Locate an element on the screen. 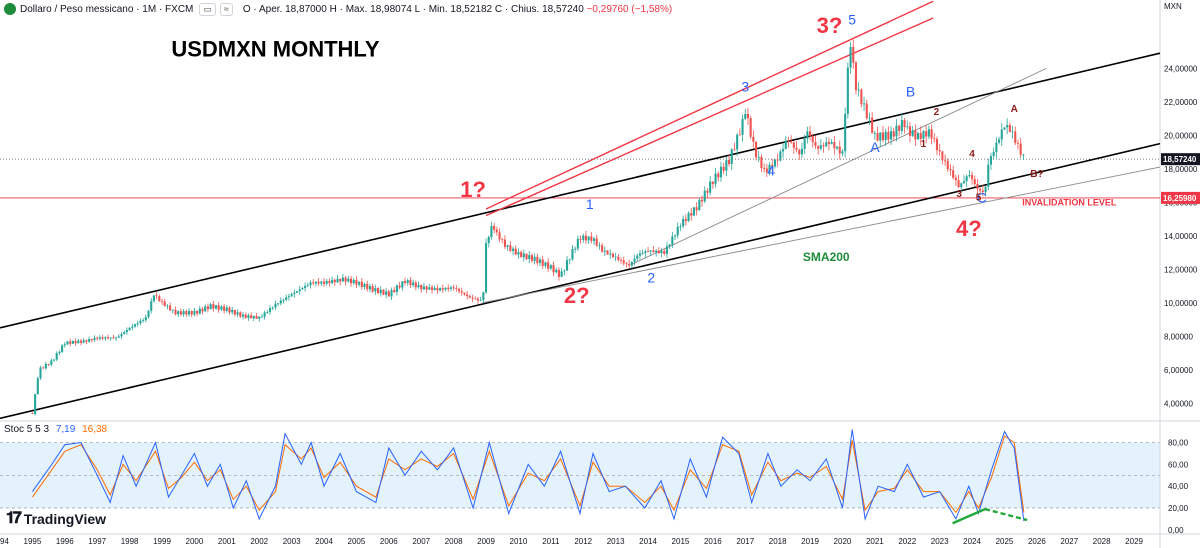 This screenshot has height=548, width=1200. annotation-label: 3 is located at coordinates (745, 87).